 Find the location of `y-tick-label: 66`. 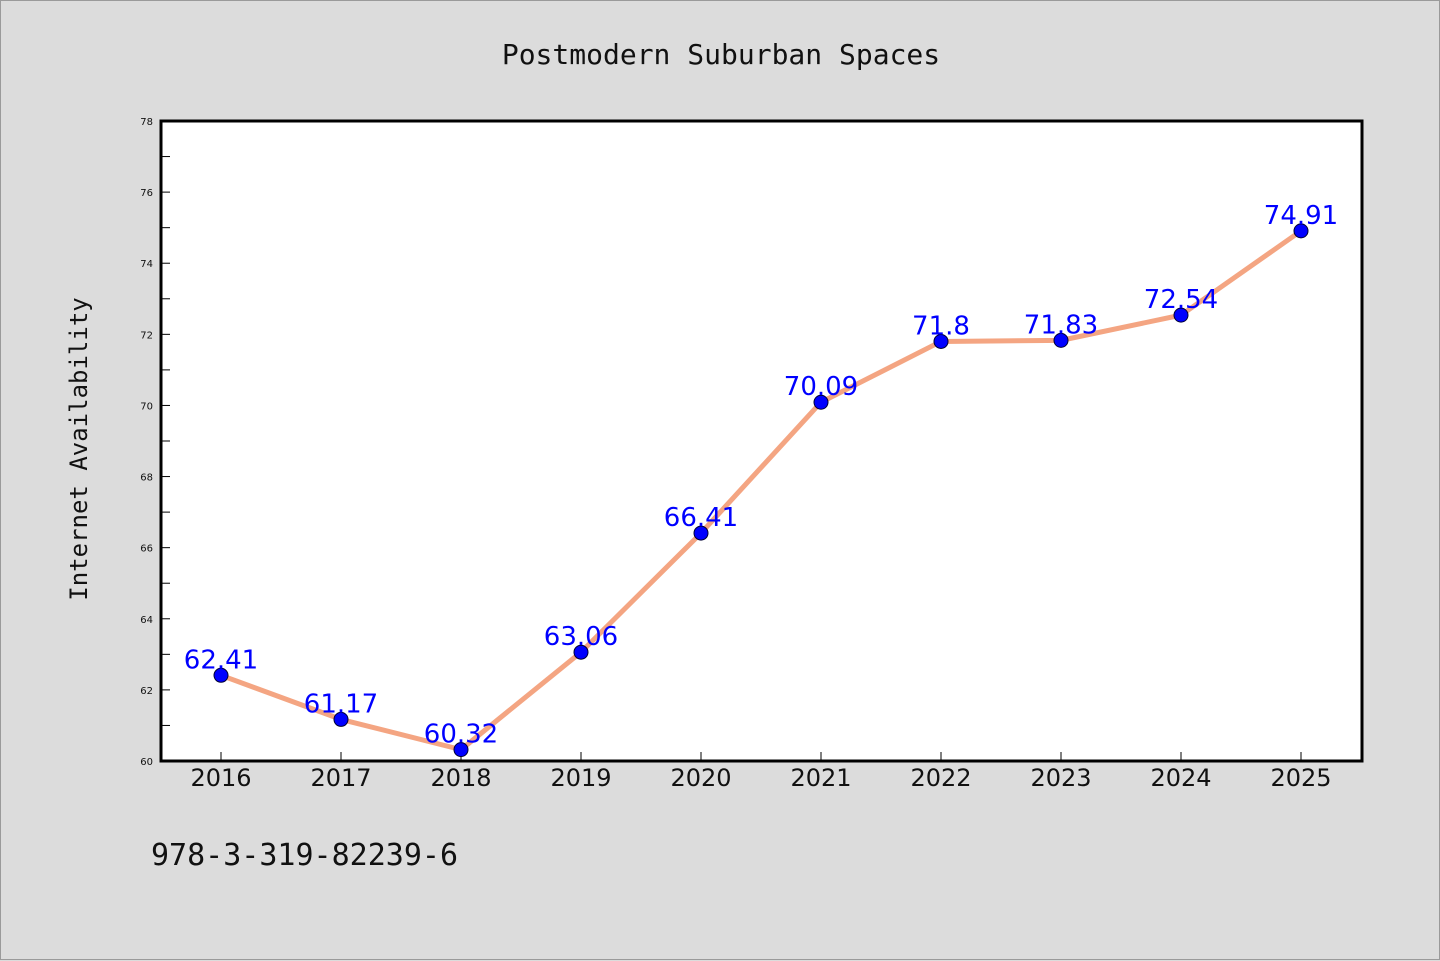

y-tick-label: 66 is located at coordinates (146, 549).